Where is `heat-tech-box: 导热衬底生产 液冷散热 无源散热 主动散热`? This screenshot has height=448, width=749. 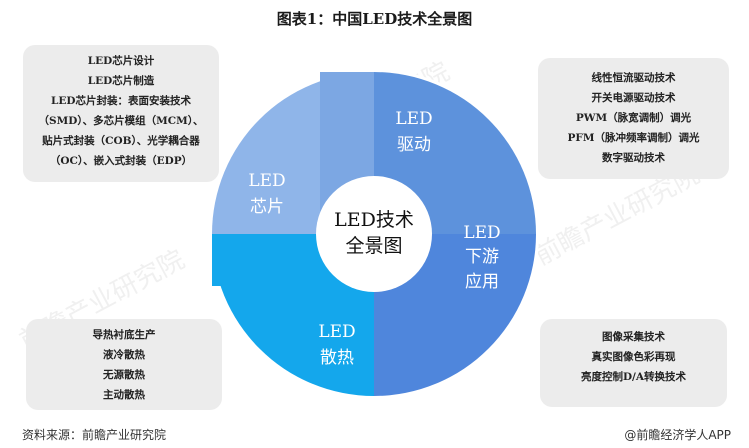
heat-tech-box: 导热衬底生产 液冷散热 无源散热 主动散热 is located at coordinates (124, 364).